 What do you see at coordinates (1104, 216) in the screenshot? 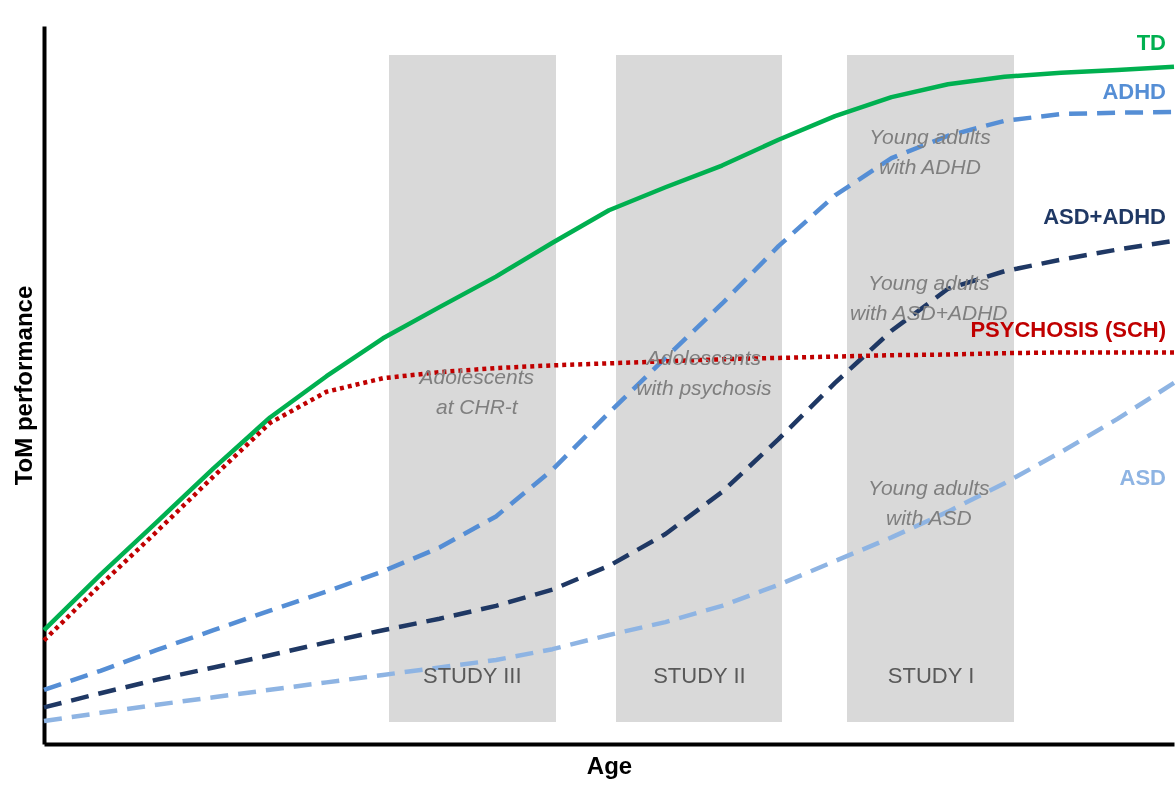
I see `series-label: ASD+ADHD` at bounding box center [1104, 216].